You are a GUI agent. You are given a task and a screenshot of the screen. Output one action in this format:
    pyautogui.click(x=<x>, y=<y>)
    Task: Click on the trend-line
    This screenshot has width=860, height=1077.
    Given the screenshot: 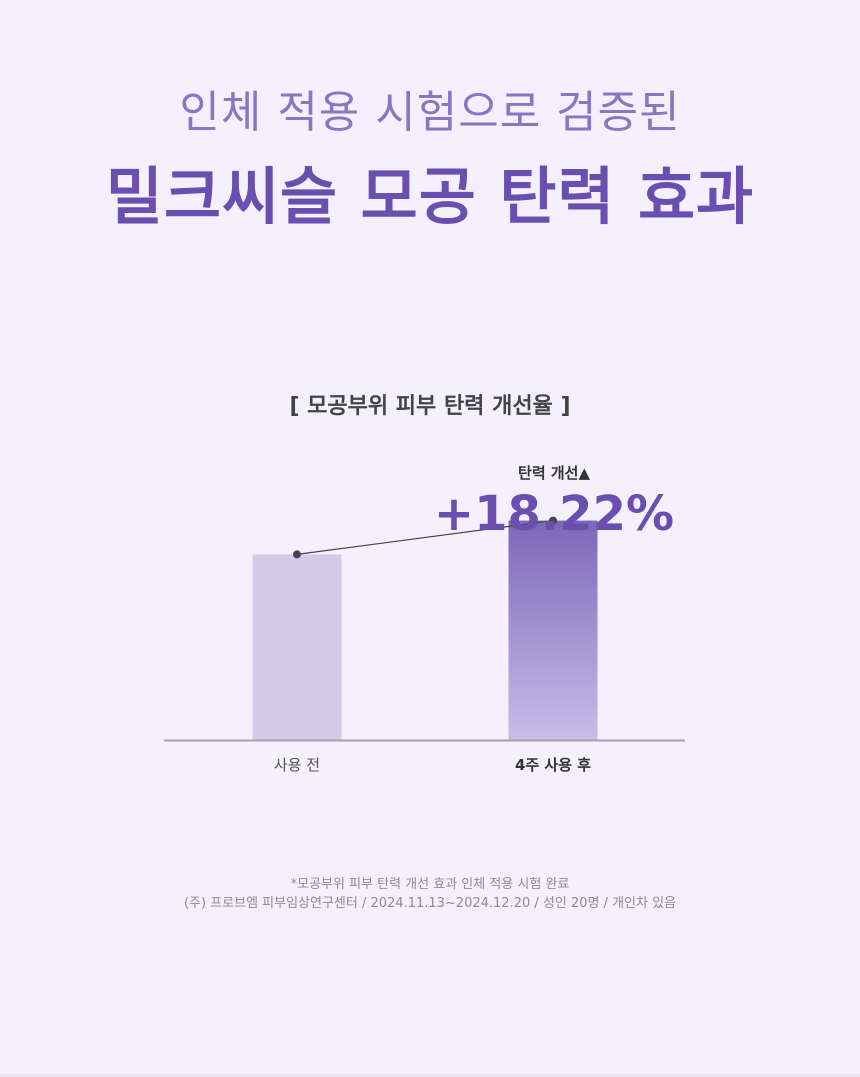 What is the action you would take?
    pyautogui.click(x=425, y=537)
    